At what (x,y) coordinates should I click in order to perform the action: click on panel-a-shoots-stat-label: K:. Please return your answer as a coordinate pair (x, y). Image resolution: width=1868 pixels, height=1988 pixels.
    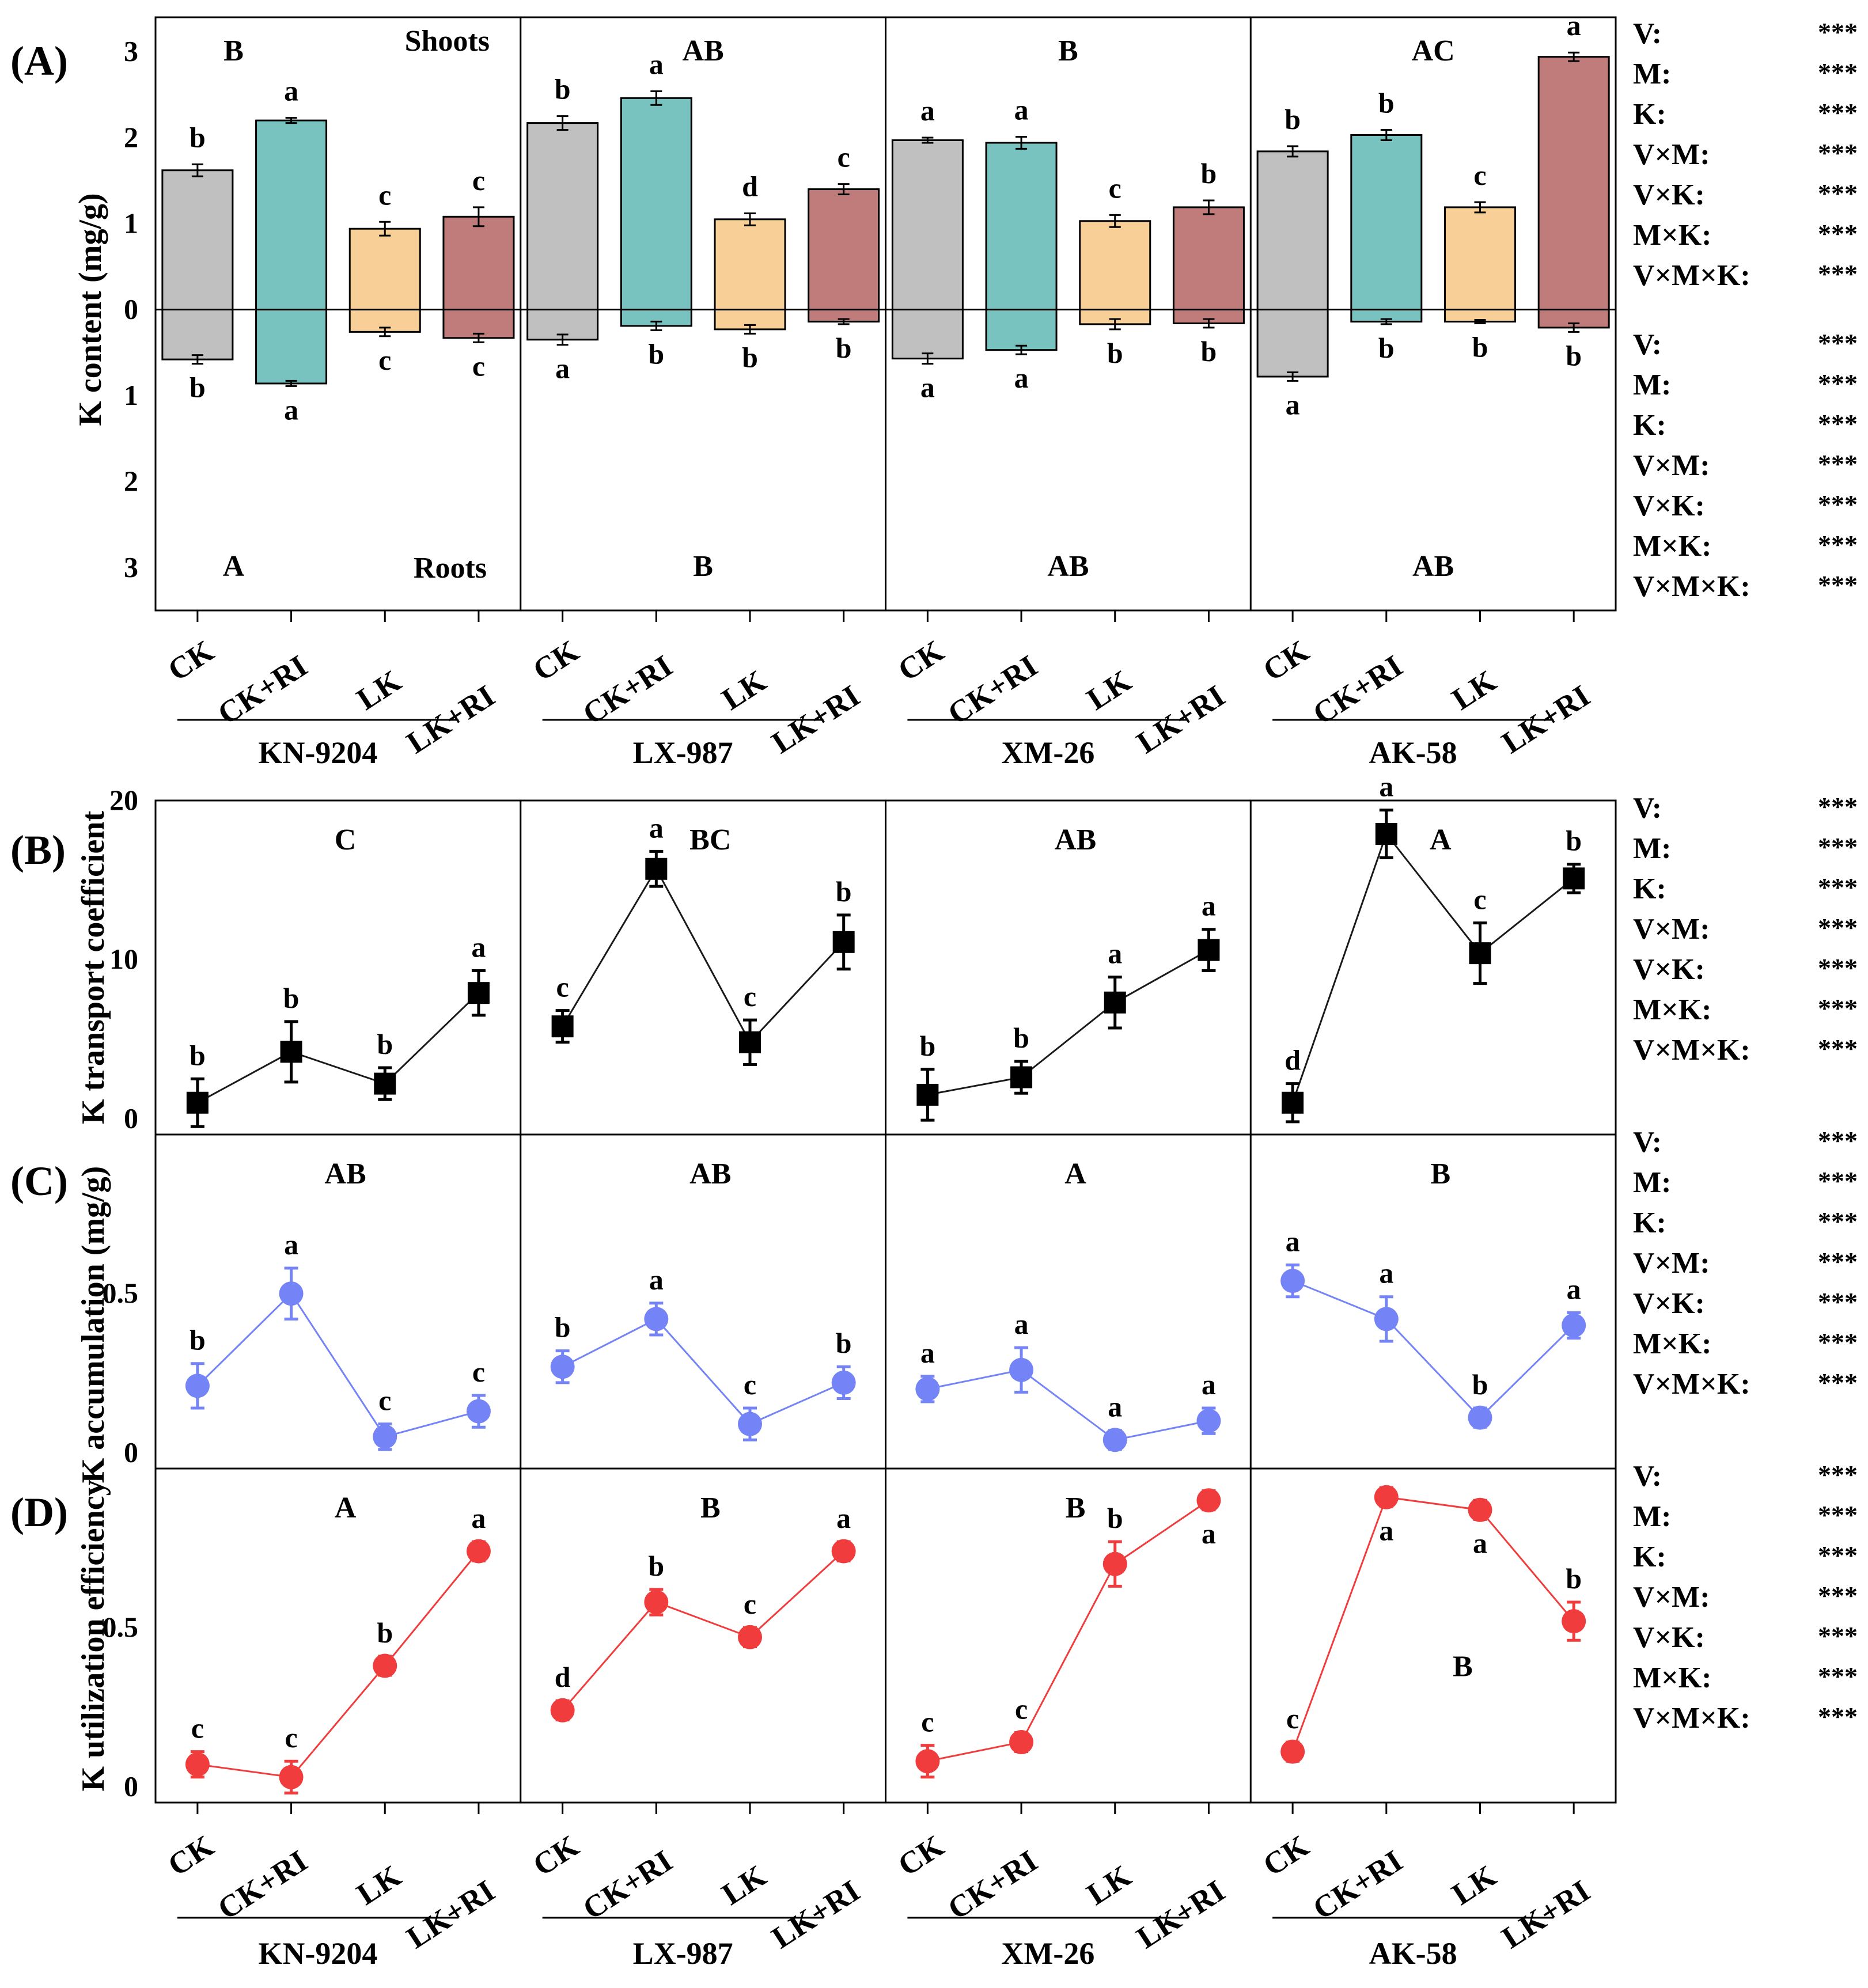
    Looking at the image, I should click on (1649, 114).